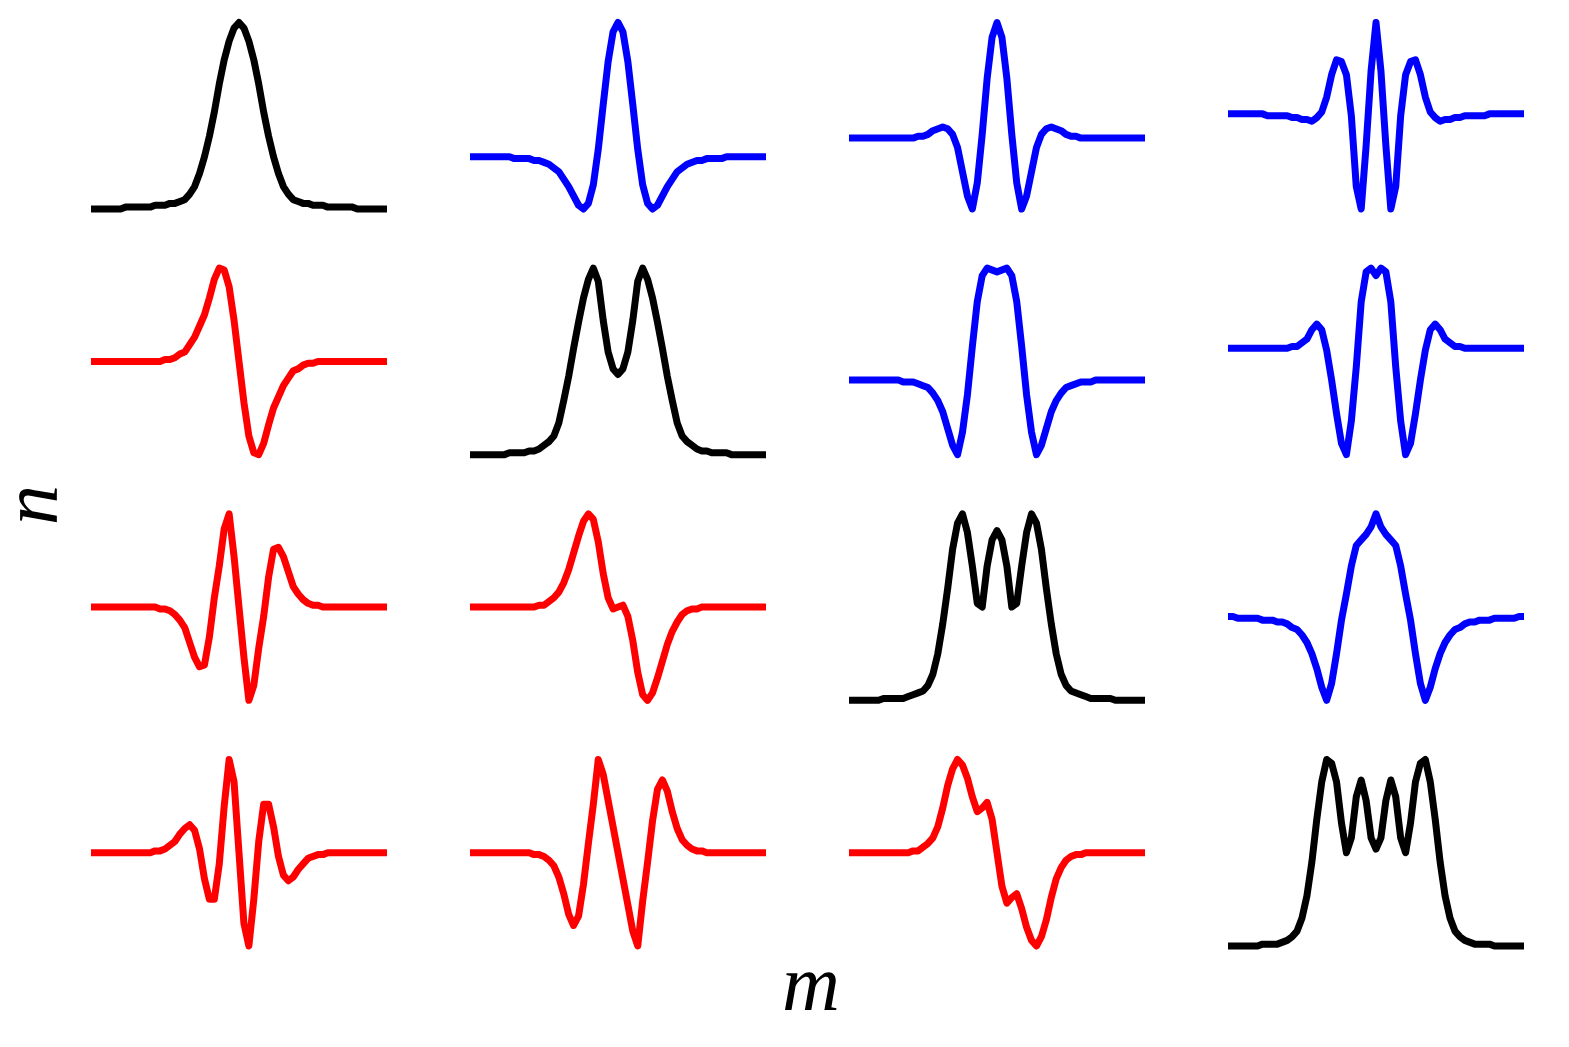 This screenshot has width=1569, height=1047. I want to click on y-axis-title: n, so click(38, 505).